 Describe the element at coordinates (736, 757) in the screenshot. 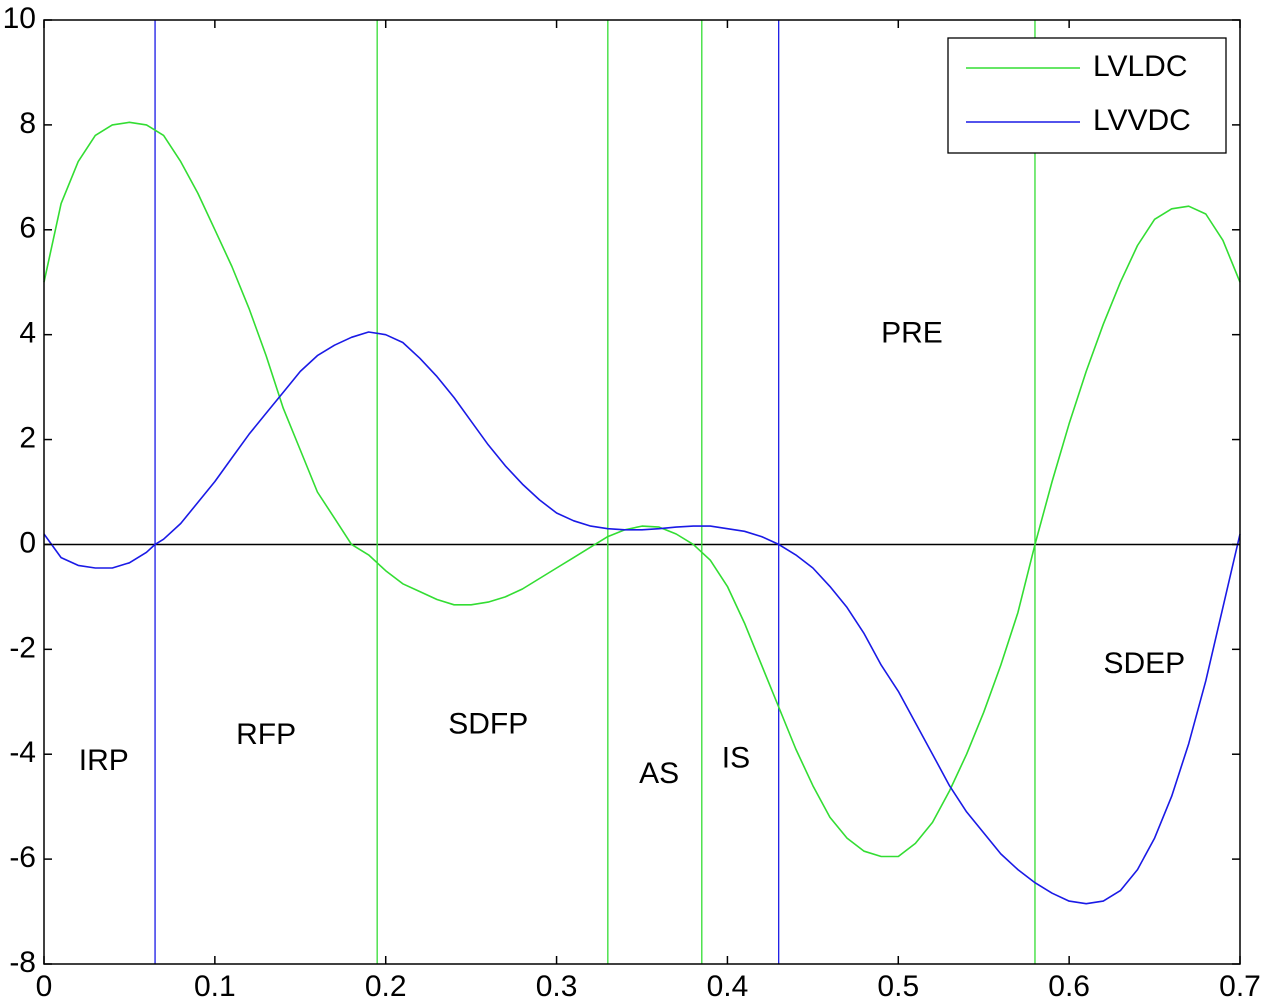

I see `phase-label-is: IS` at that location.